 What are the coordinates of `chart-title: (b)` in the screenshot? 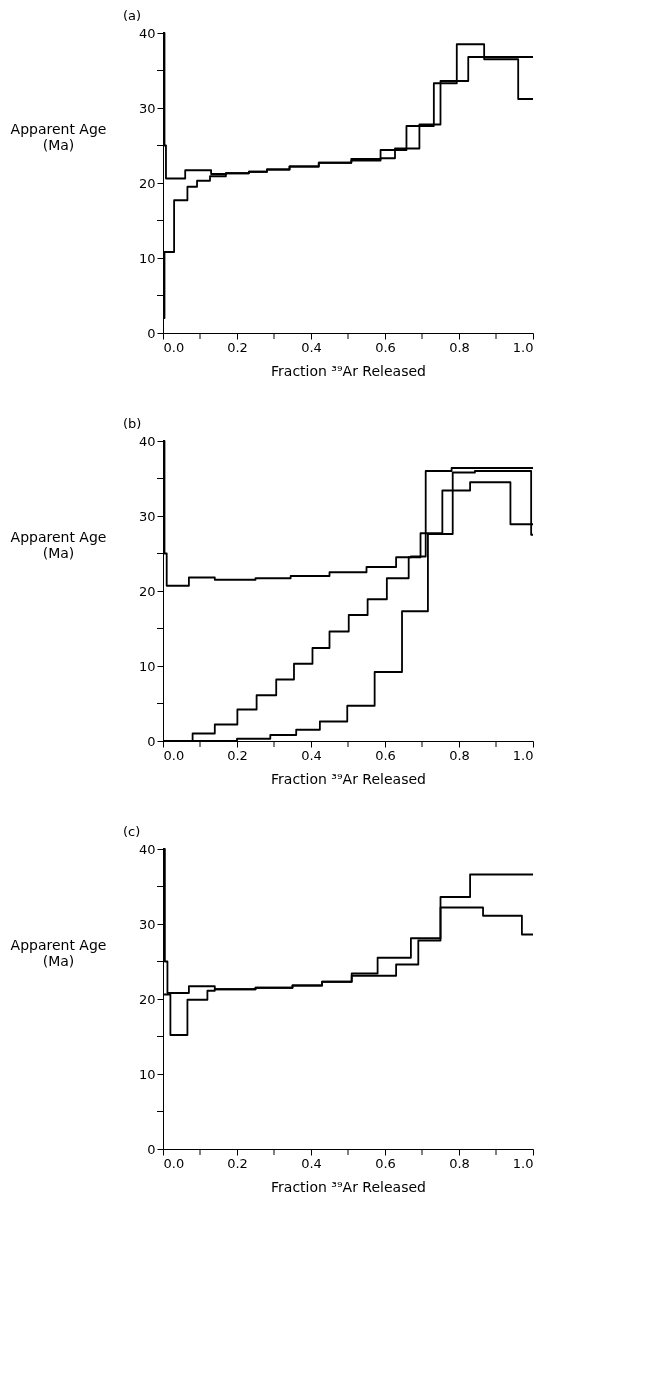 It's located at (132, 423).